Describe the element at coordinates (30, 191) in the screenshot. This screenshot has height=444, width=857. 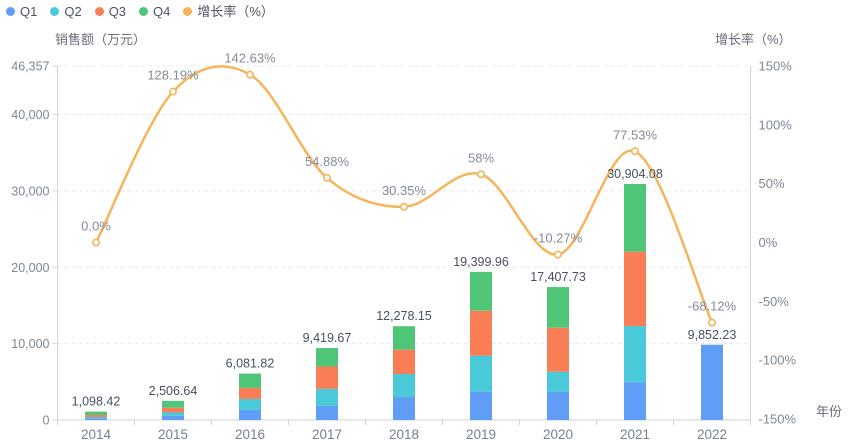
I see `left-axis-tick-label: 30,000` at that location.